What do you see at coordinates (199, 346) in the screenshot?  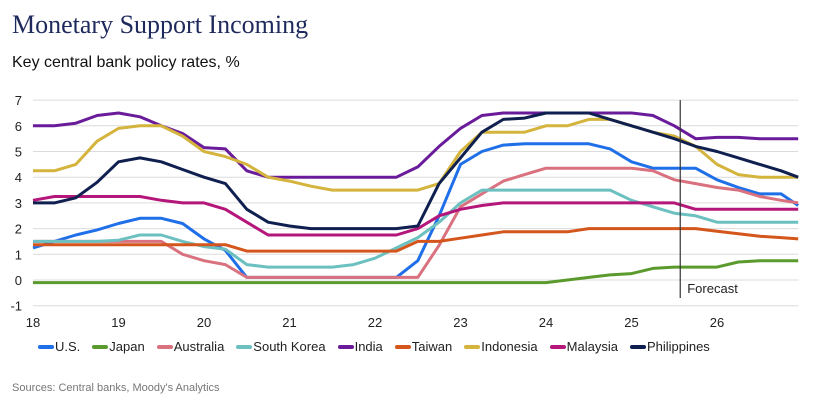 I see `legend-label: Australia` at bounding box center [199, 346].